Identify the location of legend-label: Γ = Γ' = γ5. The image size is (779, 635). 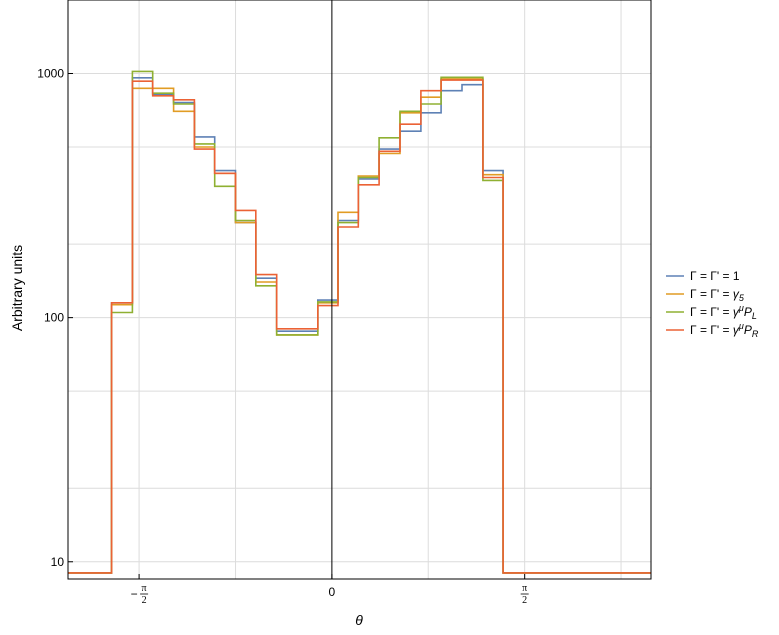
(717, 295).